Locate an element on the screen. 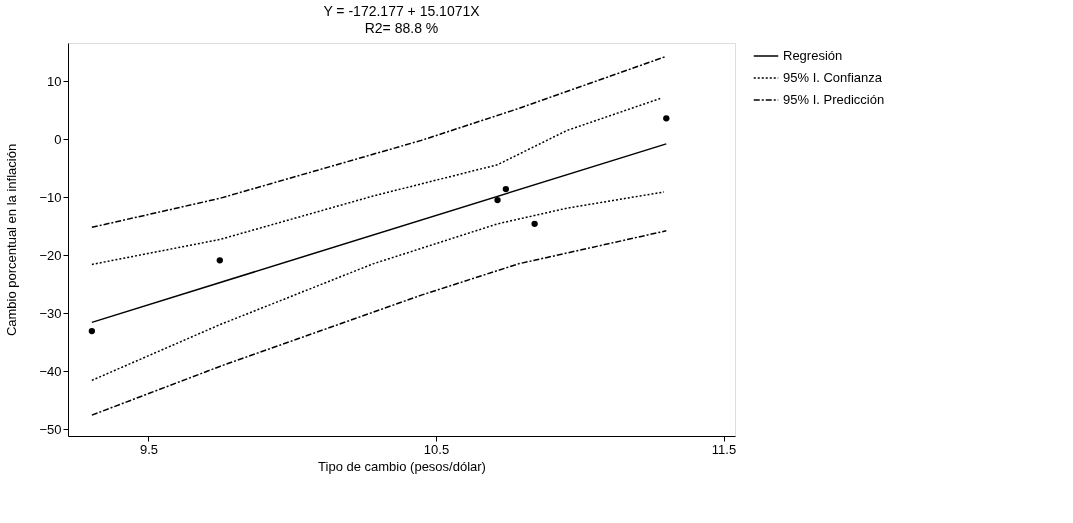 This screenshot has height=523, width=1073. y-axis-title: Cambio porcentual en la inflación is located at coordinates (12, 240).